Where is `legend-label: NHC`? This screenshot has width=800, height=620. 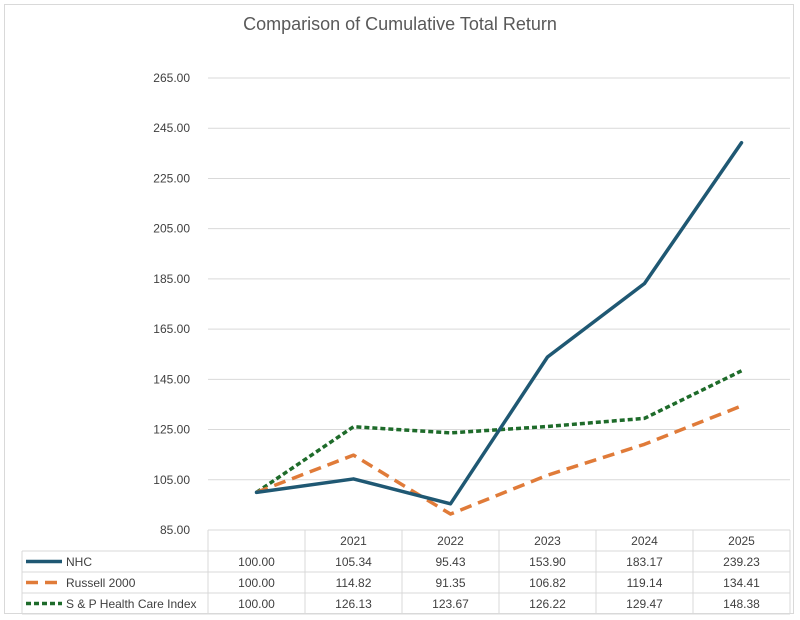 legend-label: NHC is located at coordinates (79, 562).